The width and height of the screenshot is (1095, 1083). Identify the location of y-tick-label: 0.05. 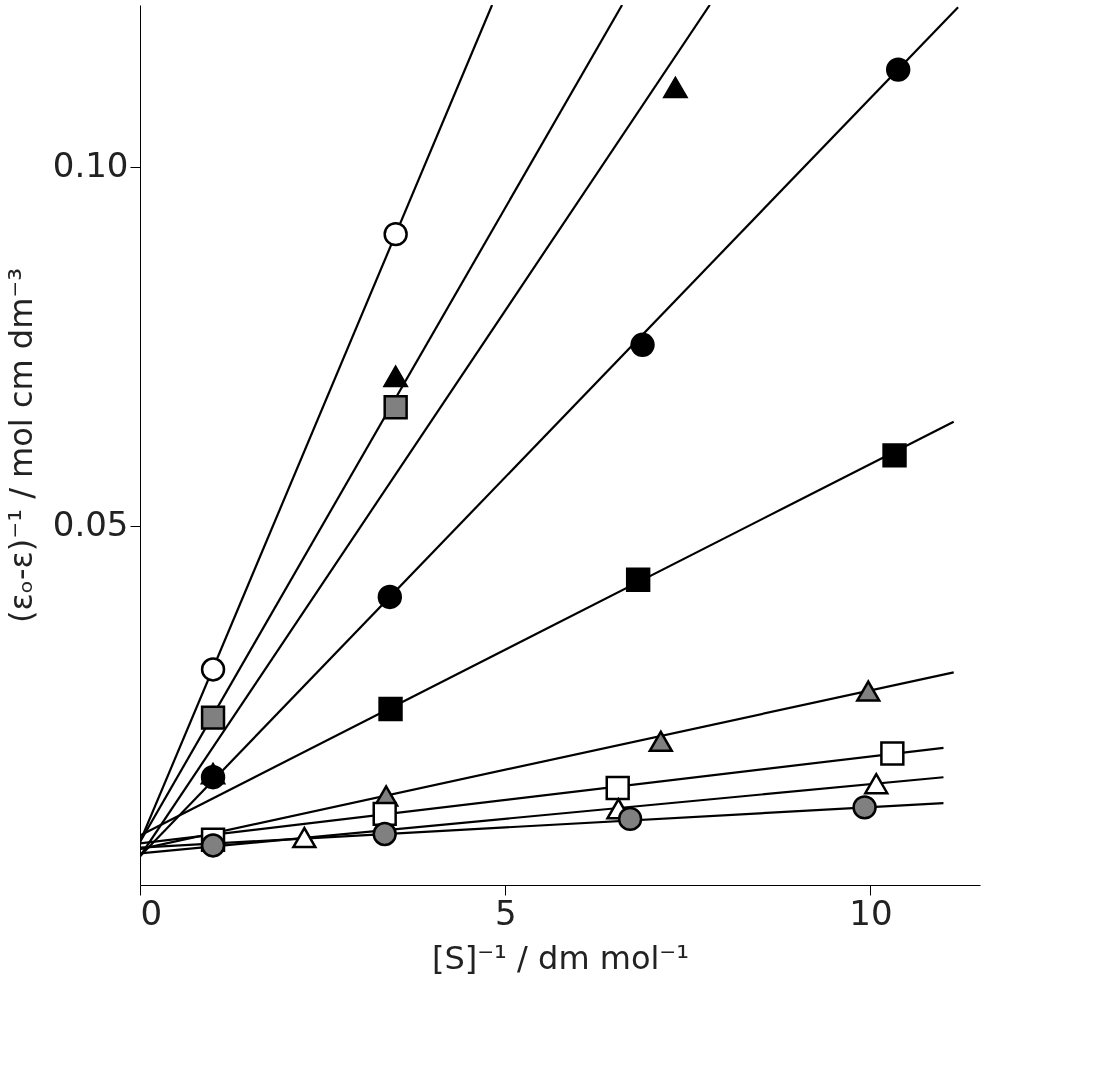
(90, 524).